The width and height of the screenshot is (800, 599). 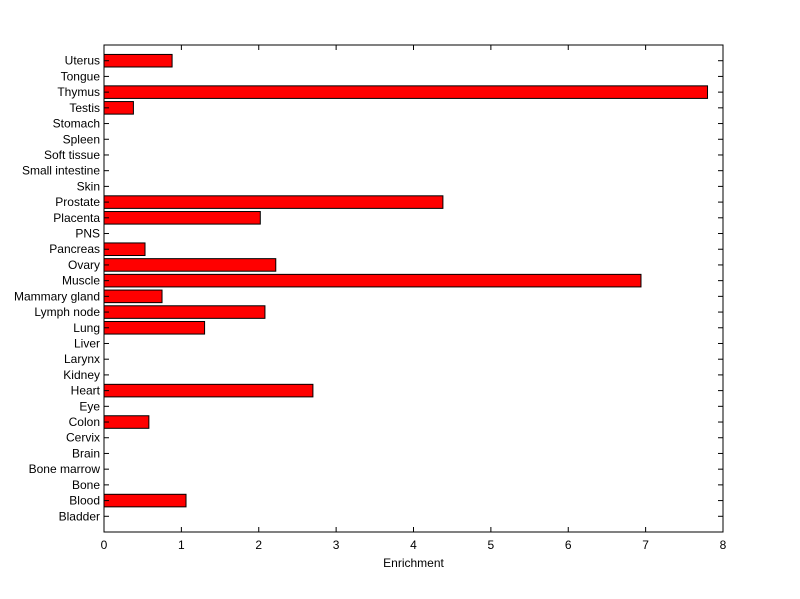 What do you see at coordinates (79, 516) in the screenshot?
I see `y-tick-label: Bladder` at bounding box center [79, 516].